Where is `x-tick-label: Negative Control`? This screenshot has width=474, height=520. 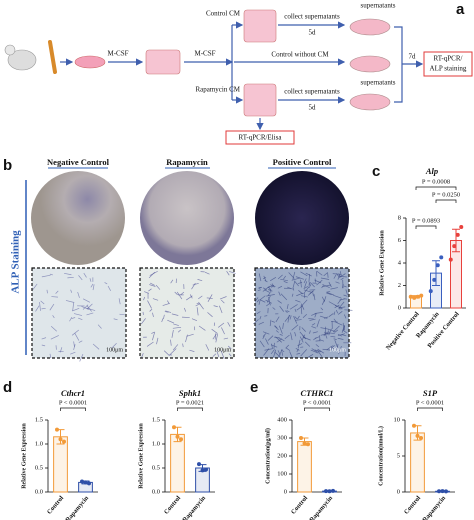 x-tick-label: Negative Control is located at coordinates (403, 331).